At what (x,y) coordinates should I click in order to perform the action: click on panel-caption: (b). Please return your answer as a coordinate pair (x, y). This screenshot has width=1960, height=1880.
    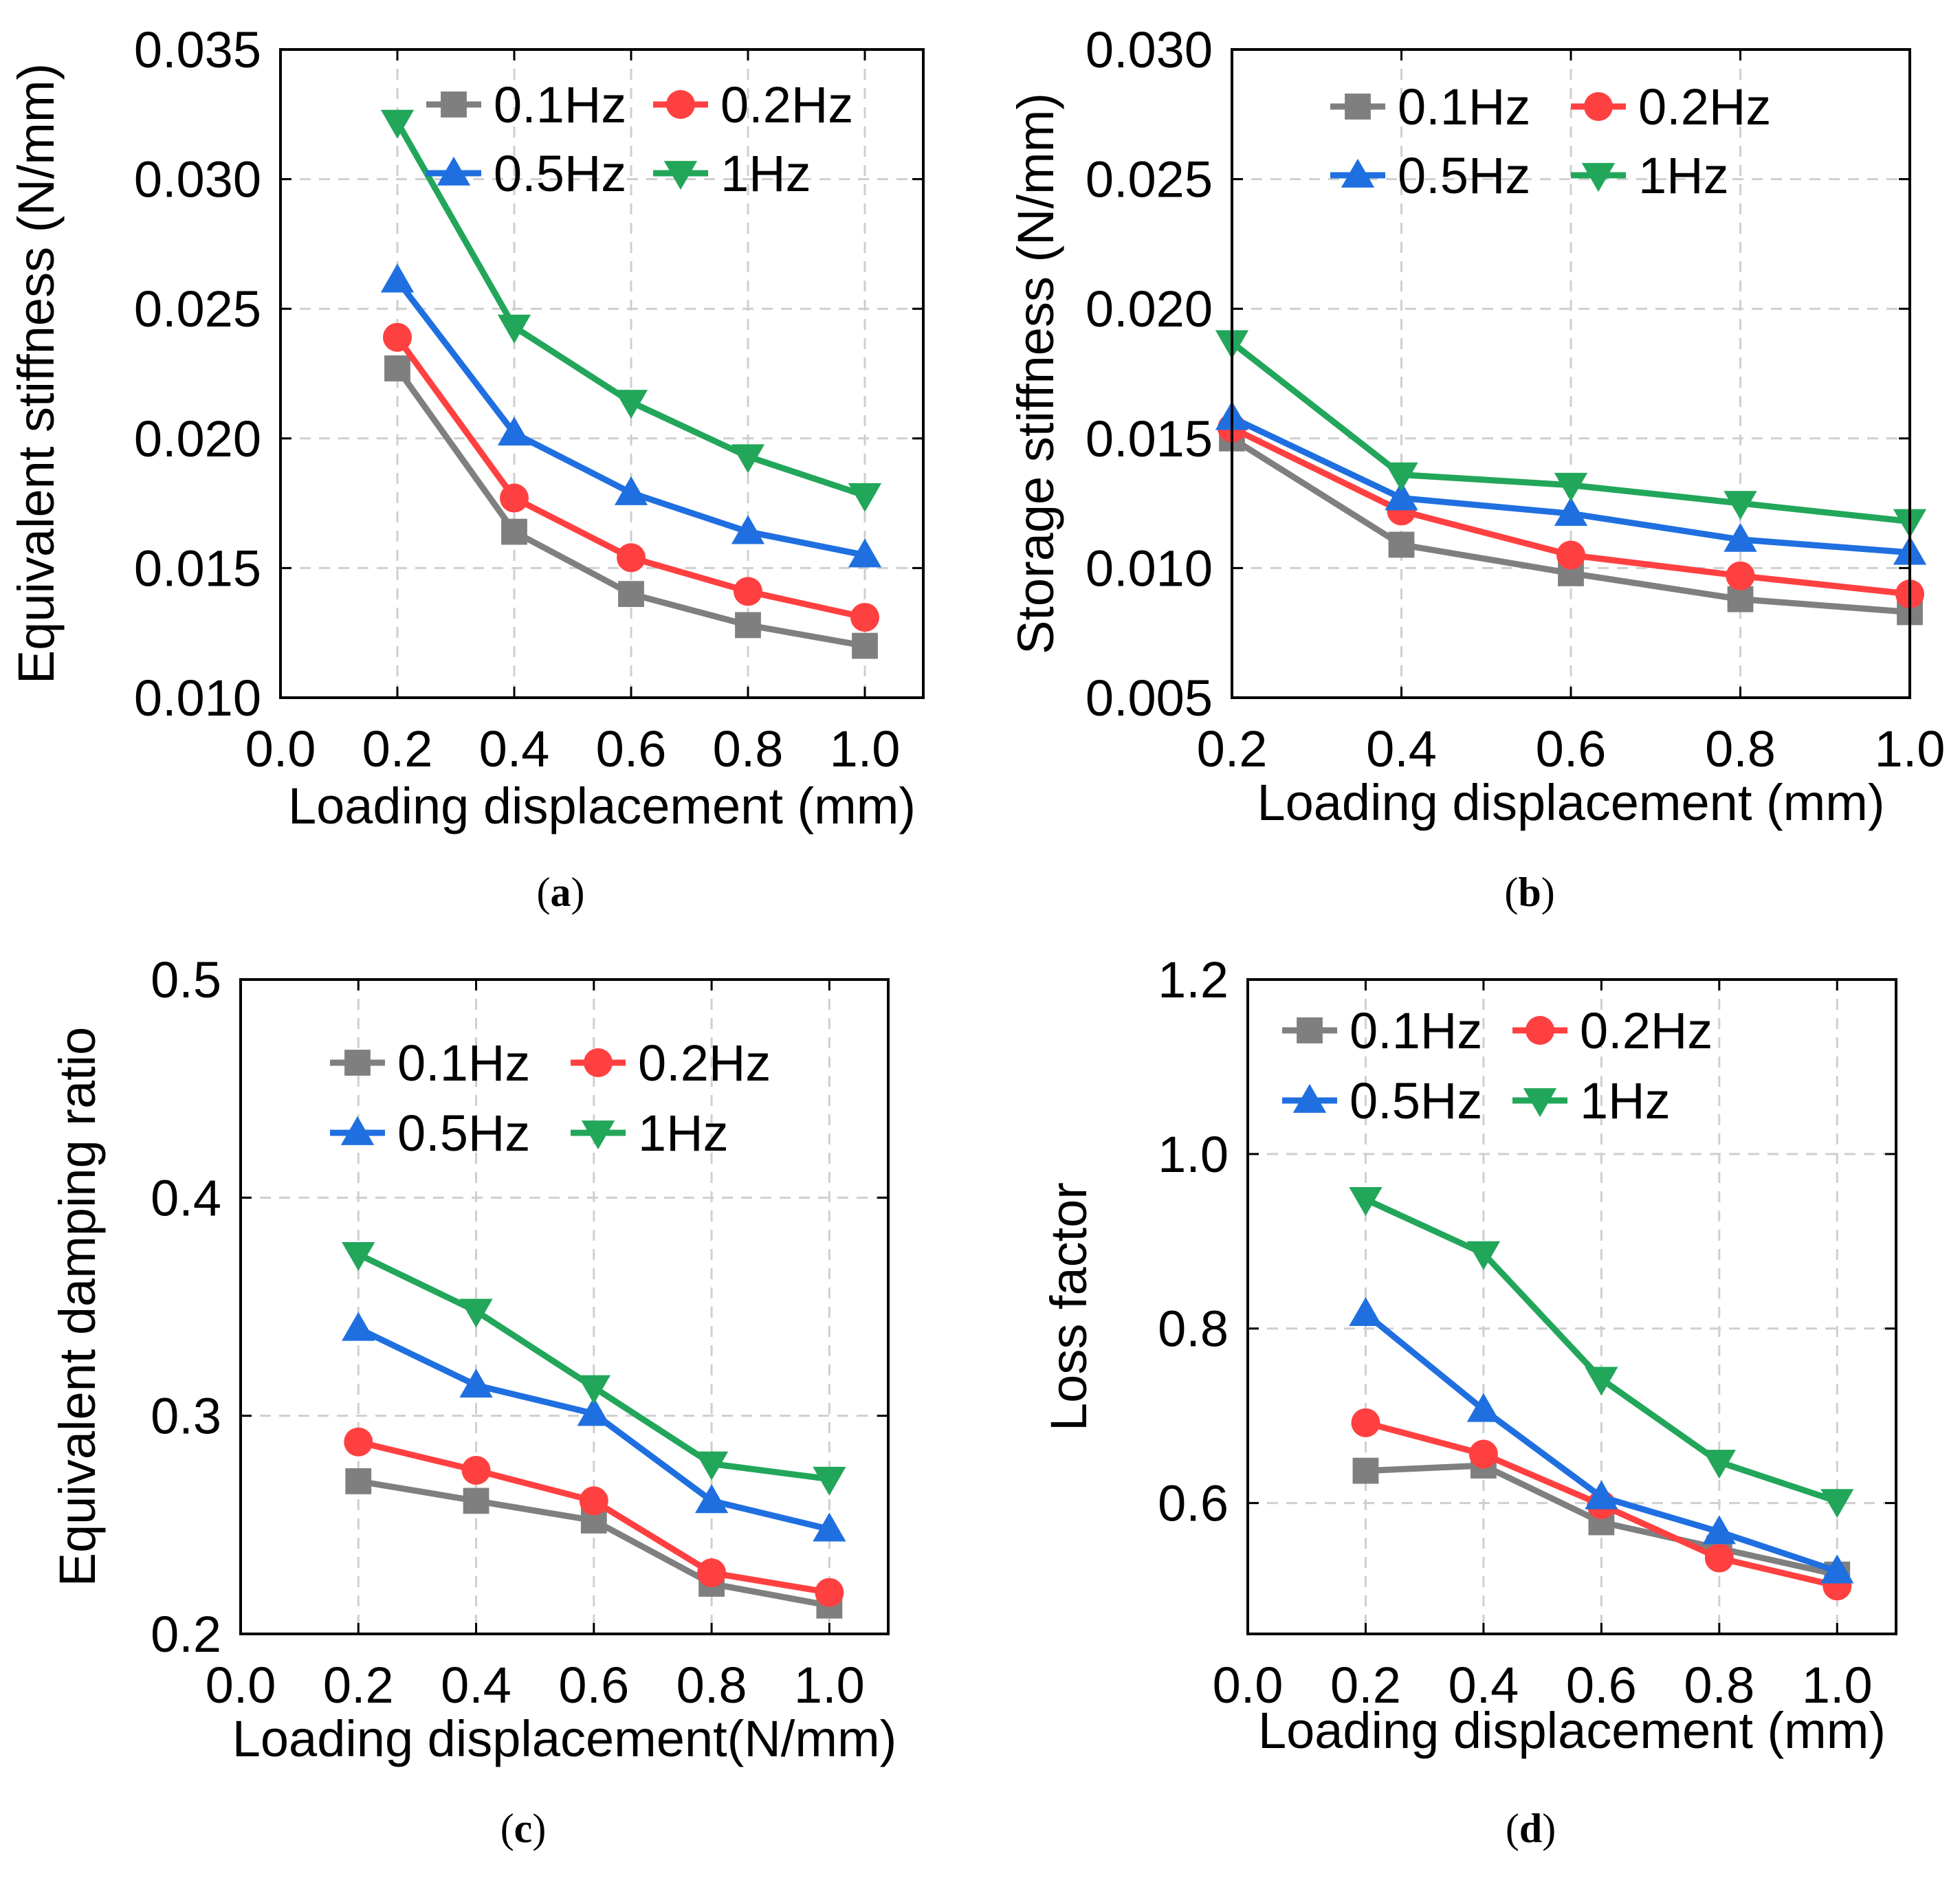
    Looking at the image, I should click on (1529, 892).